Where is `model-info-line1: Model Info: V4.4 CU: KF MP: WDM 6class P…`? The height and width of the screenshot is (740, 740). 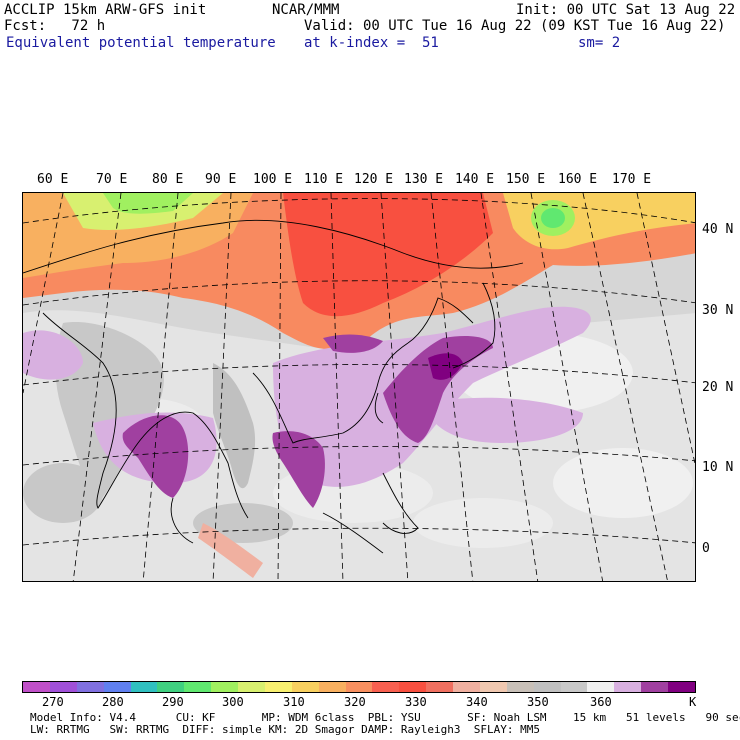 model-info-line1: Model Info: V4.4 CU: KF MP: WDM 6class P… is located at coordinates (385, 717).